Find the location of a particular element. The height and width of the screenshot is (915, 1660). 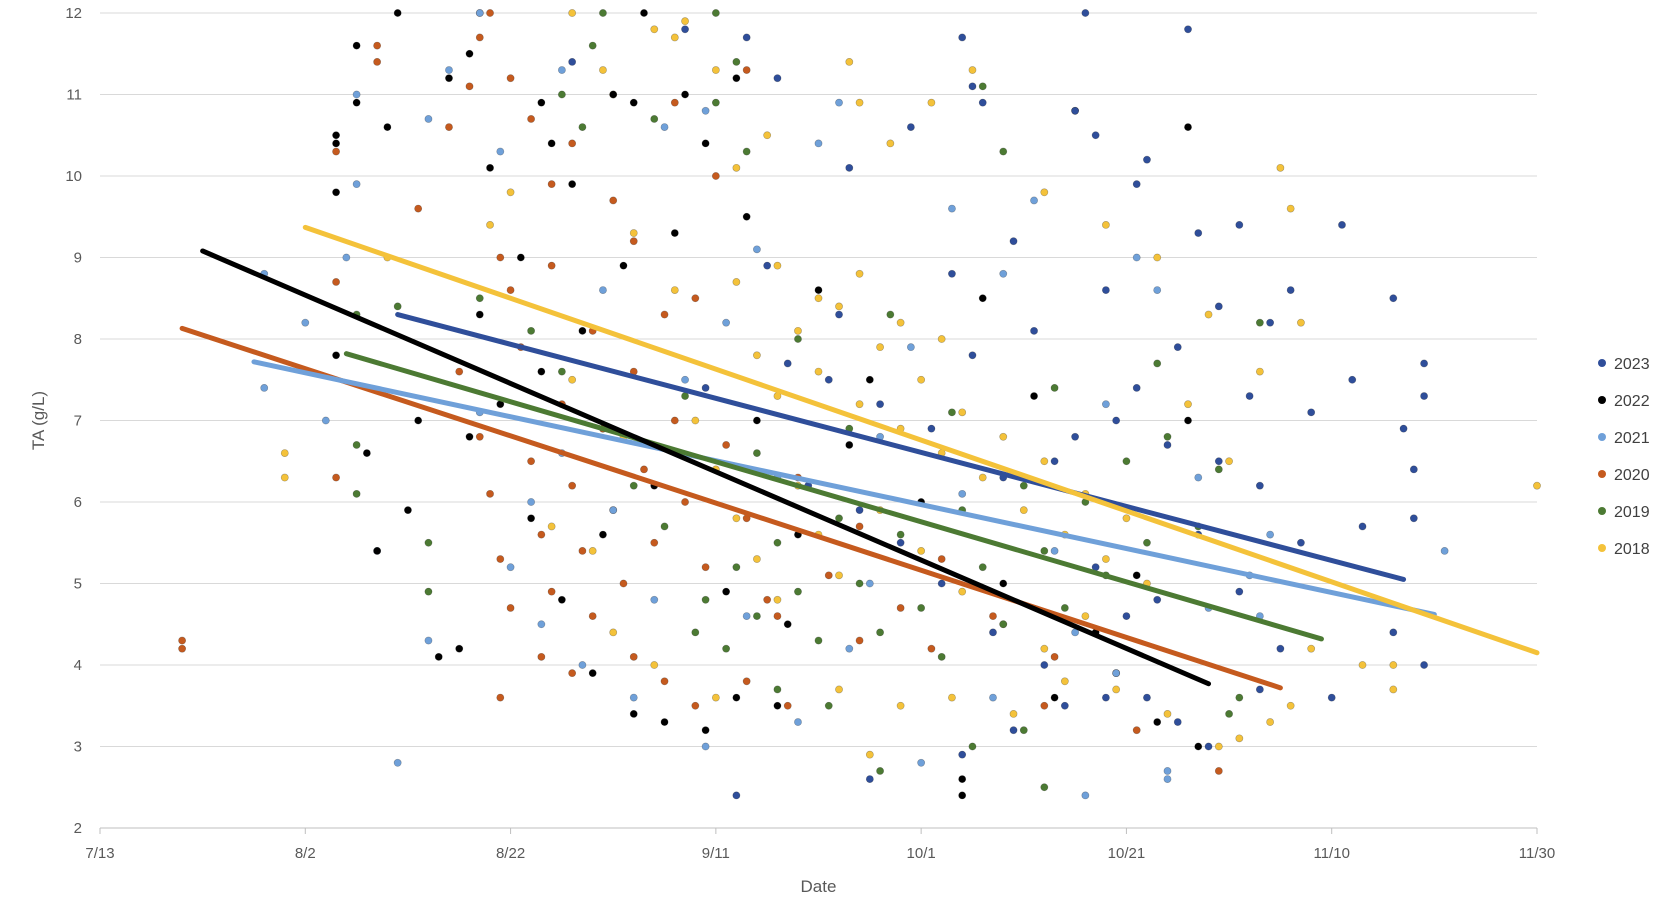

x-tick-label: 8/2 is located at coordinates (305, 853).